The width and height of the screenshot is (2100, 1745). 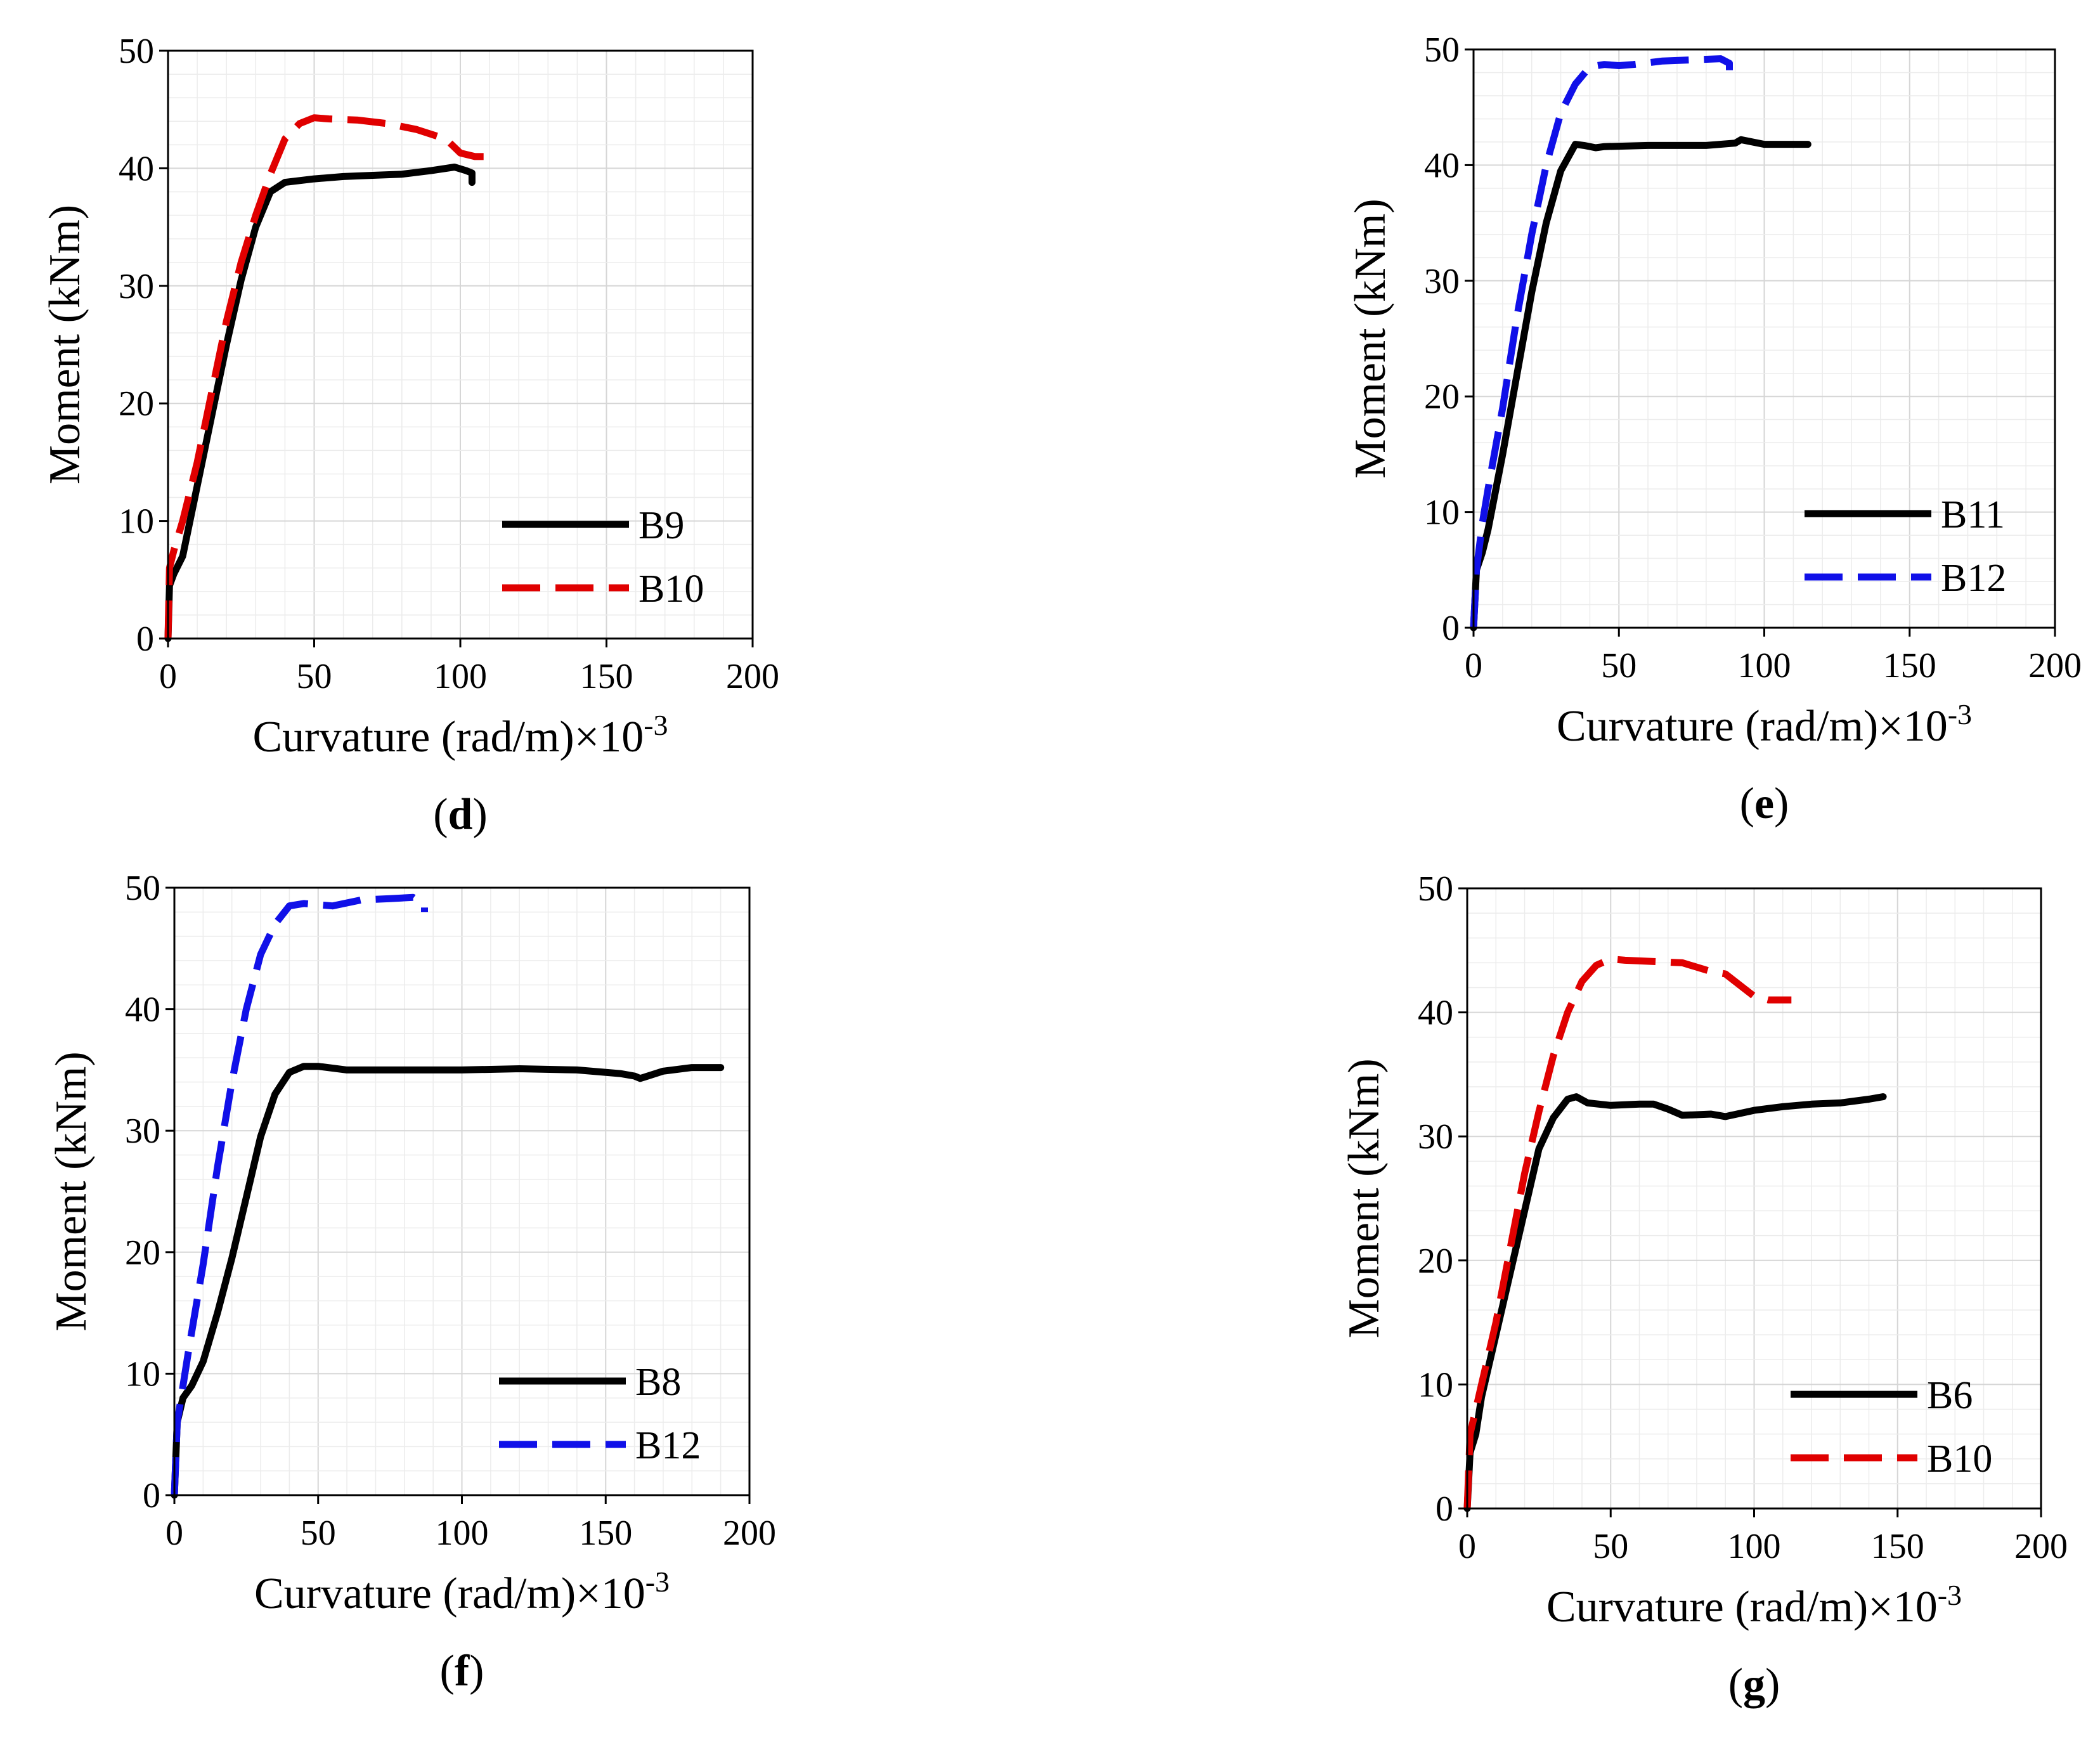 I want to click on ticks-e: 0 50 100 150 200 0 10 20 30 40 50, so click(x=1753, y=358).